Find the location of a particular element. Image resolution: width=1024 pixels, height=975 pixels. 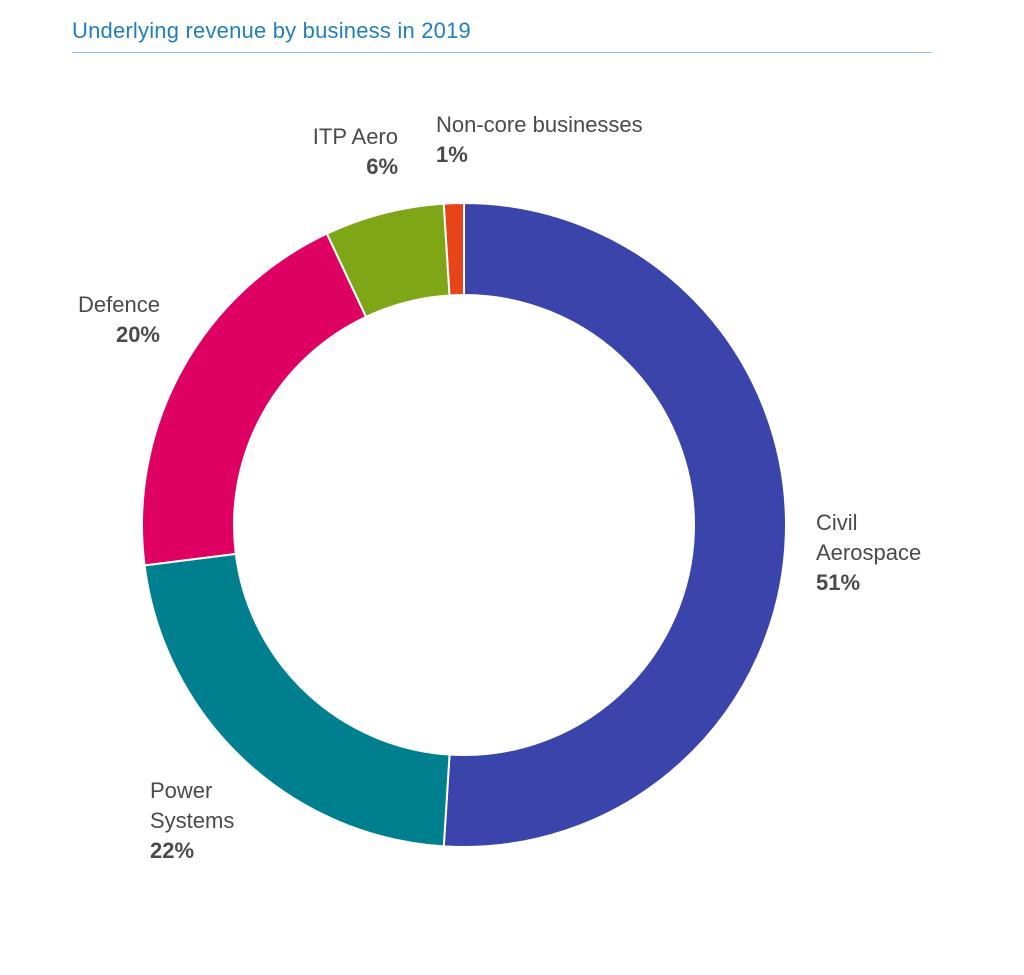

label-power-systems: Power Systems 22% is located at coordinates (192, 821).